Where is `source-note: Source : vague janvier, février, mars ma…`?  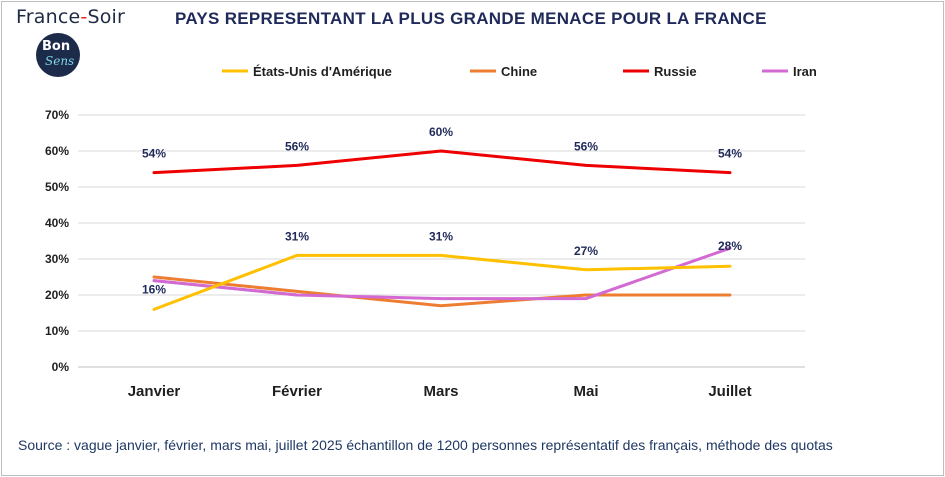 source-note: Source : vague janvier, février, mars ma… is located at coordinates (425, 445).